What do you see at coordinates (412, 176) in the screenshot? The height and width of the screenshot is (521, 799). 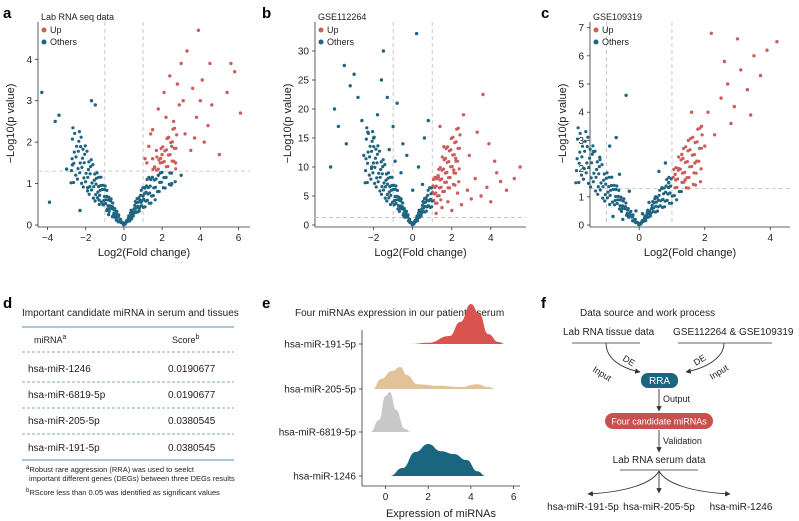 I see `point-cloud` at bounding box center [412, 176].